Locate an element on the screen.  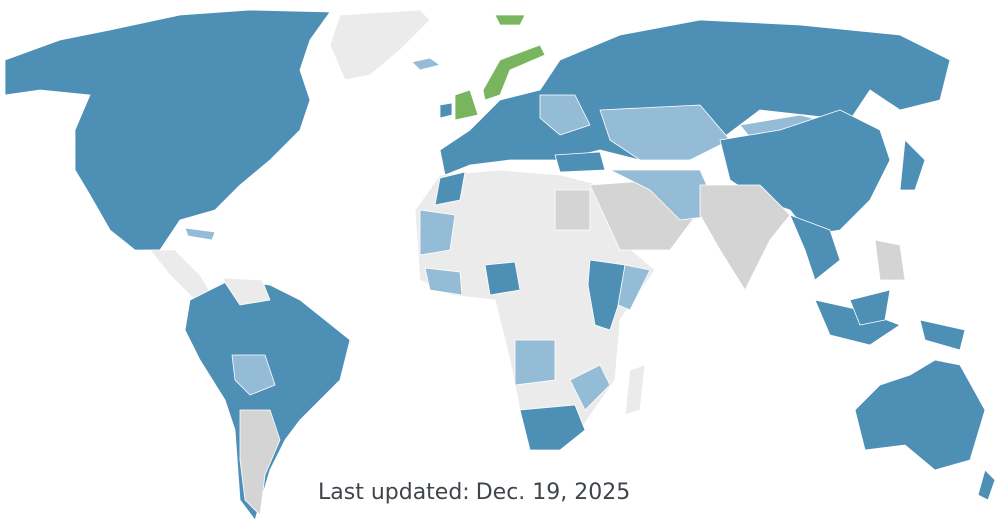
region-south-america is located at coordinates (267, 400).